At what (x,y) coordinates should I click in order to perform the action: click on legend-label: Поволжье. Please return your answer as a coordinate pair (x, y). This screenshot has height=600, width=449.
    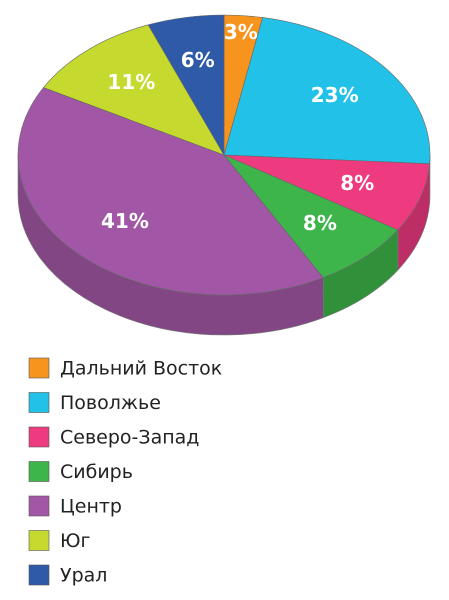
    Looking at the image, I should click on (110, 403).